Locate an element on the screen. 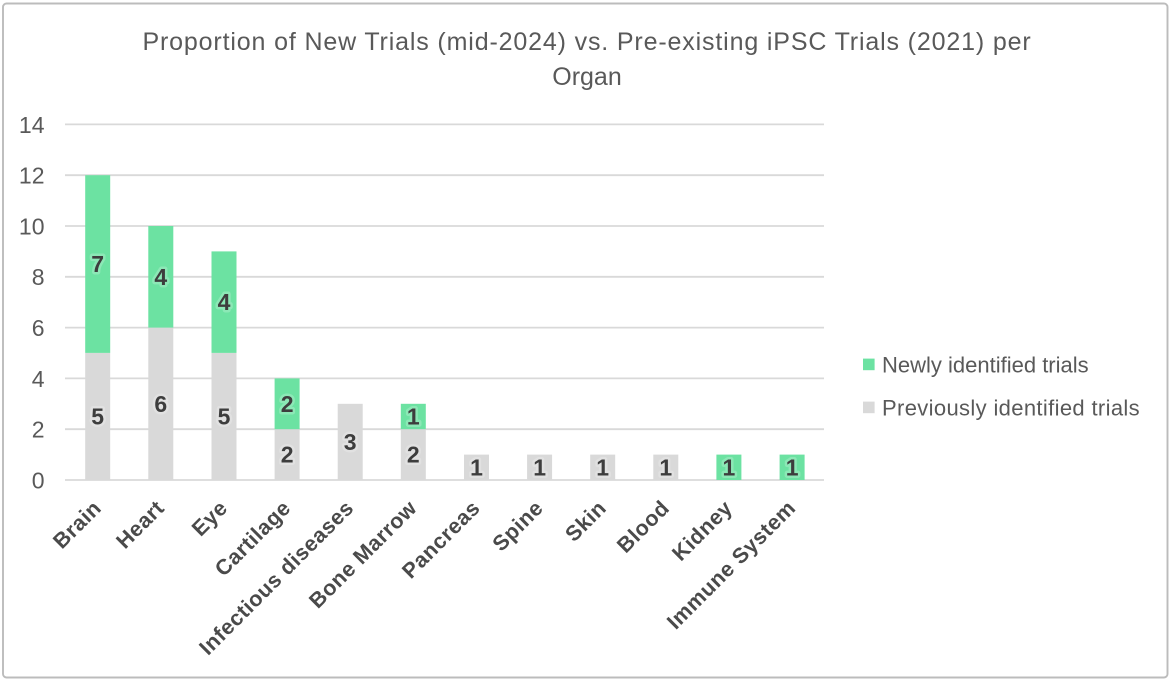 This screenshot has width=1174, height=684. svg-text: Previously identified trials is located at coordinates (1011, 407).